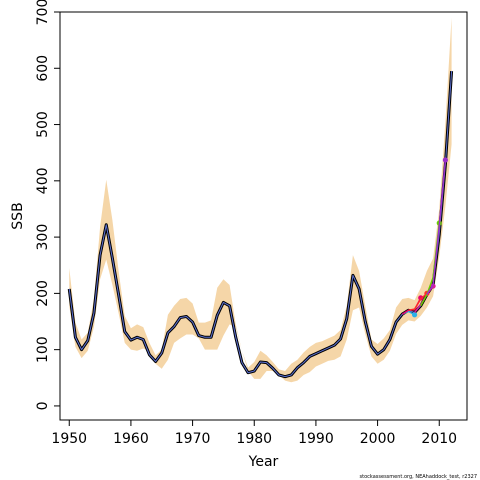 Image resolution: width=480 pixels, height=480 pixels. Describe the element at coordinates (43, 349) in the screenshot. I see `y-tick-label: 100` at that location.